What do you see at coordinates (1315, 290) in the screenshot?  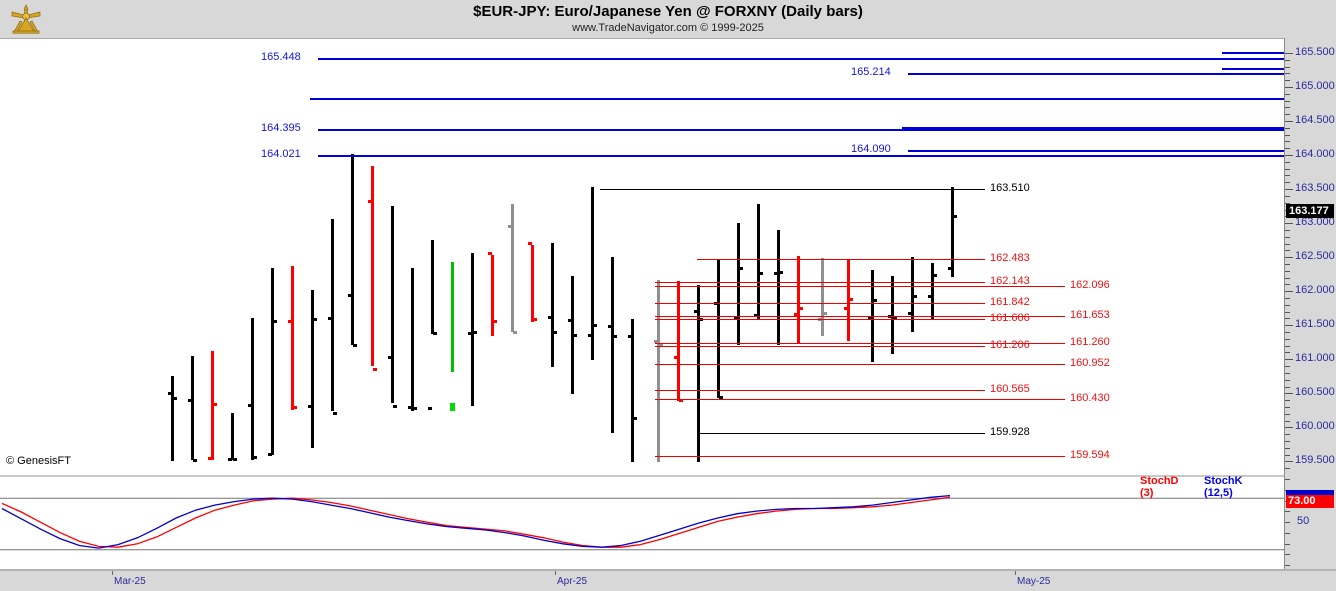 I see `price-axis-label: 162.000` at bounding box center [1315, 290].